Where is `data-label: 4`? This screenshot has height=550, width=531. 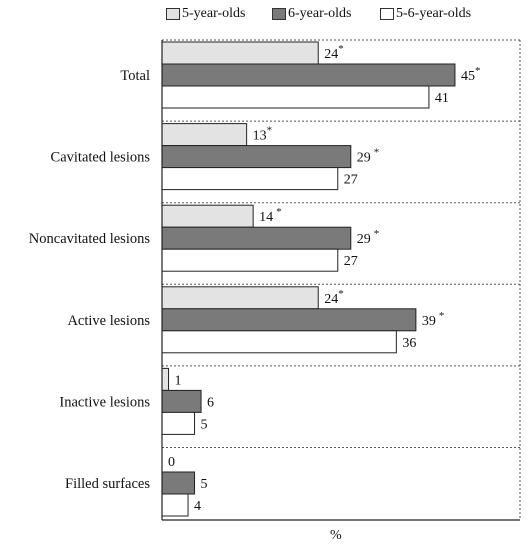 data-label: 4 is located at coordinates (197, 506).